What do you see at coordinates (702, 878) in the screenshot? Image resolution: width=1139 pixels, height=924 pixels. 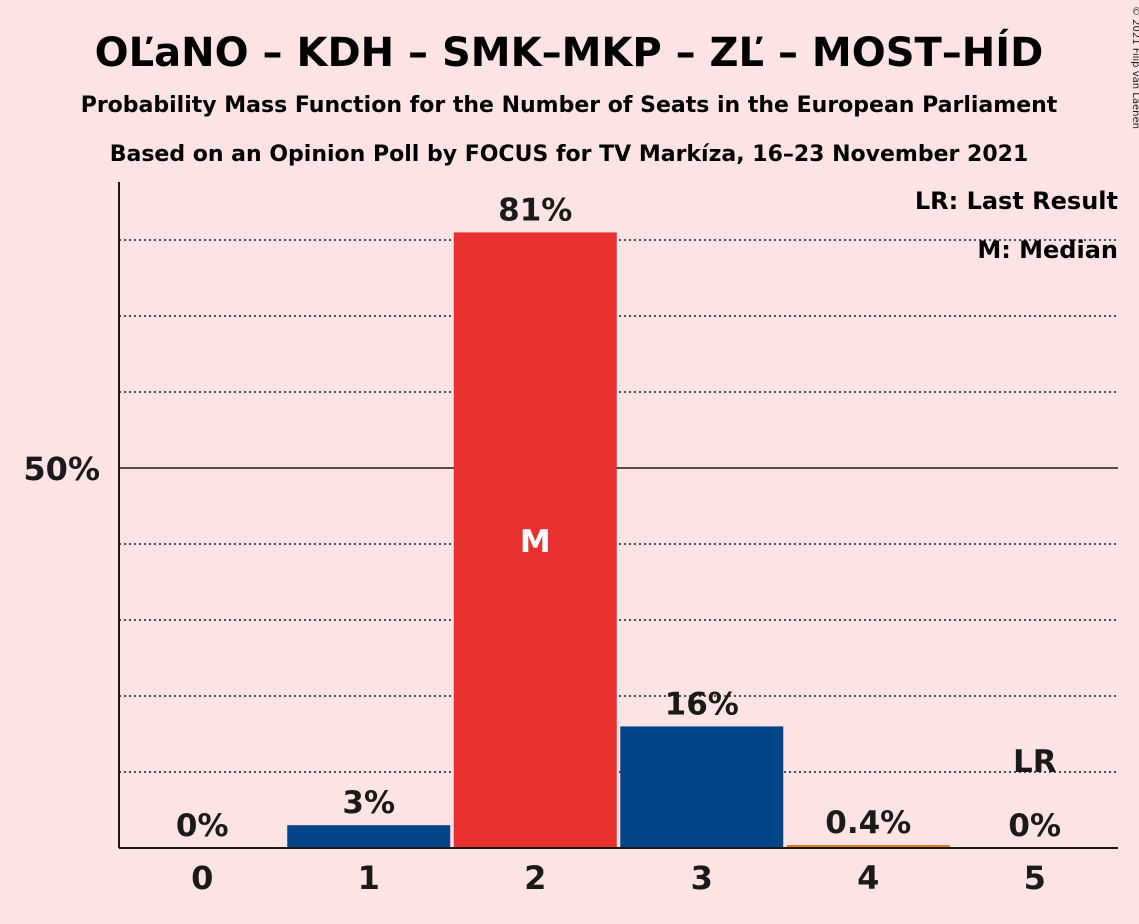 I see `x-tick-3: 3` at bounding box center [702, 878].